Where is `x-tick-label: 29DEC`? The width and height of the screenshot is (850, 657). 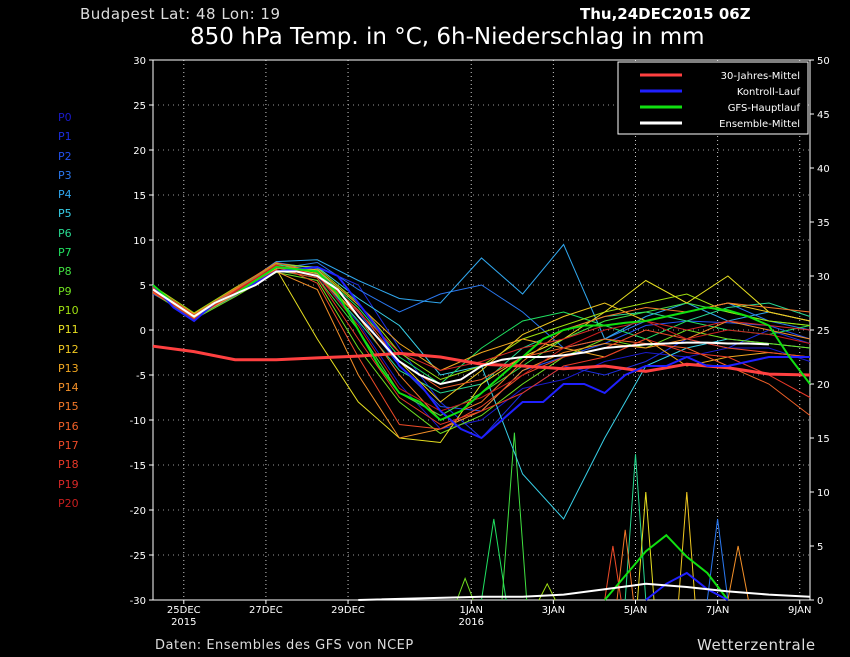
x-tick-label: 29DEC is located at coordinates (348, 610).